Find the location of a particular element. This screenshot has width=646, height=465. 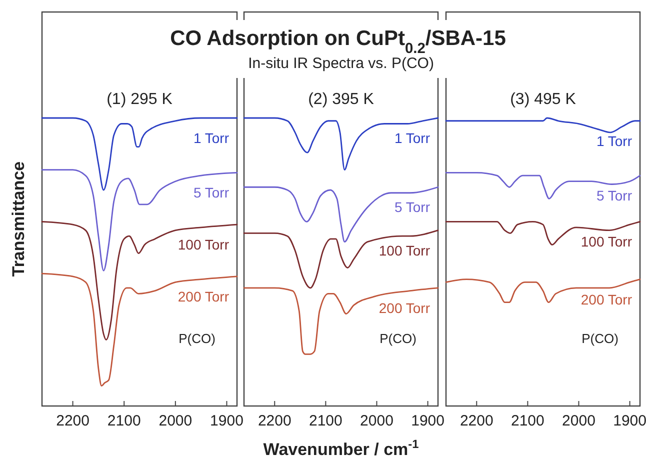

y-axis-title: Transmittance is located at coordinates (18, 219).